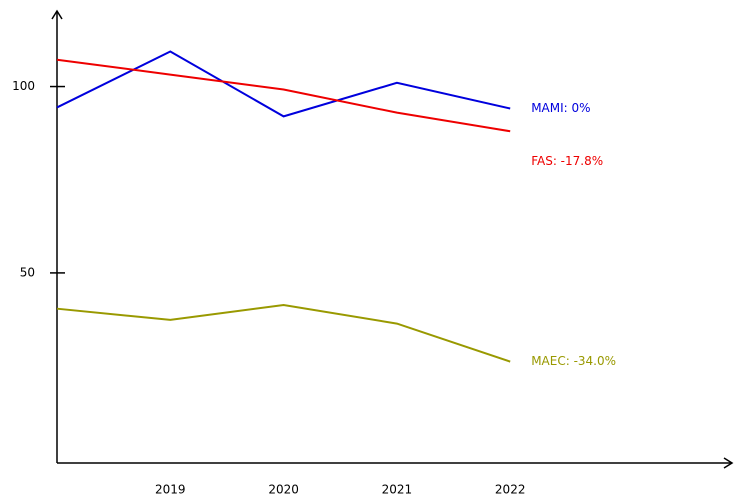  I want to click on x-axis-arrow, so click(728, 463).